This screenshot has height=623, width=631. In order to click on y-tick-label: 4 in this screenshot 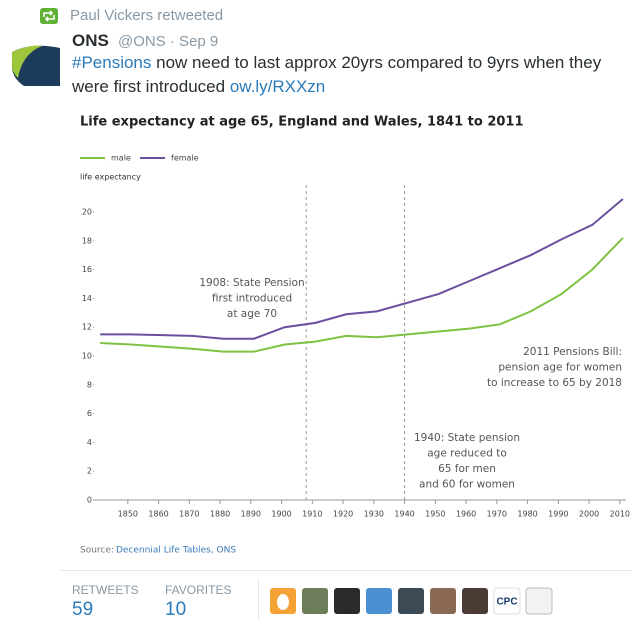, I will do `click(89, 442)`.